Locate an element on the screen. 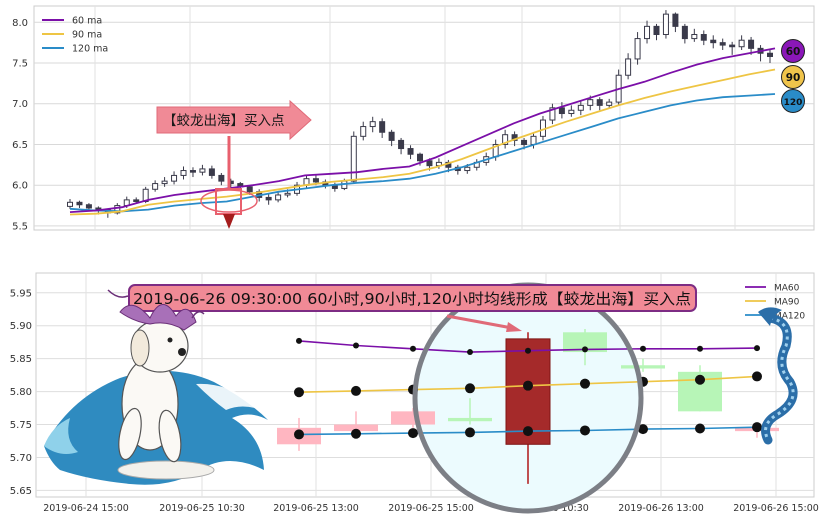  top-end-badge-label: 120 is located at coordinates (793, 103).